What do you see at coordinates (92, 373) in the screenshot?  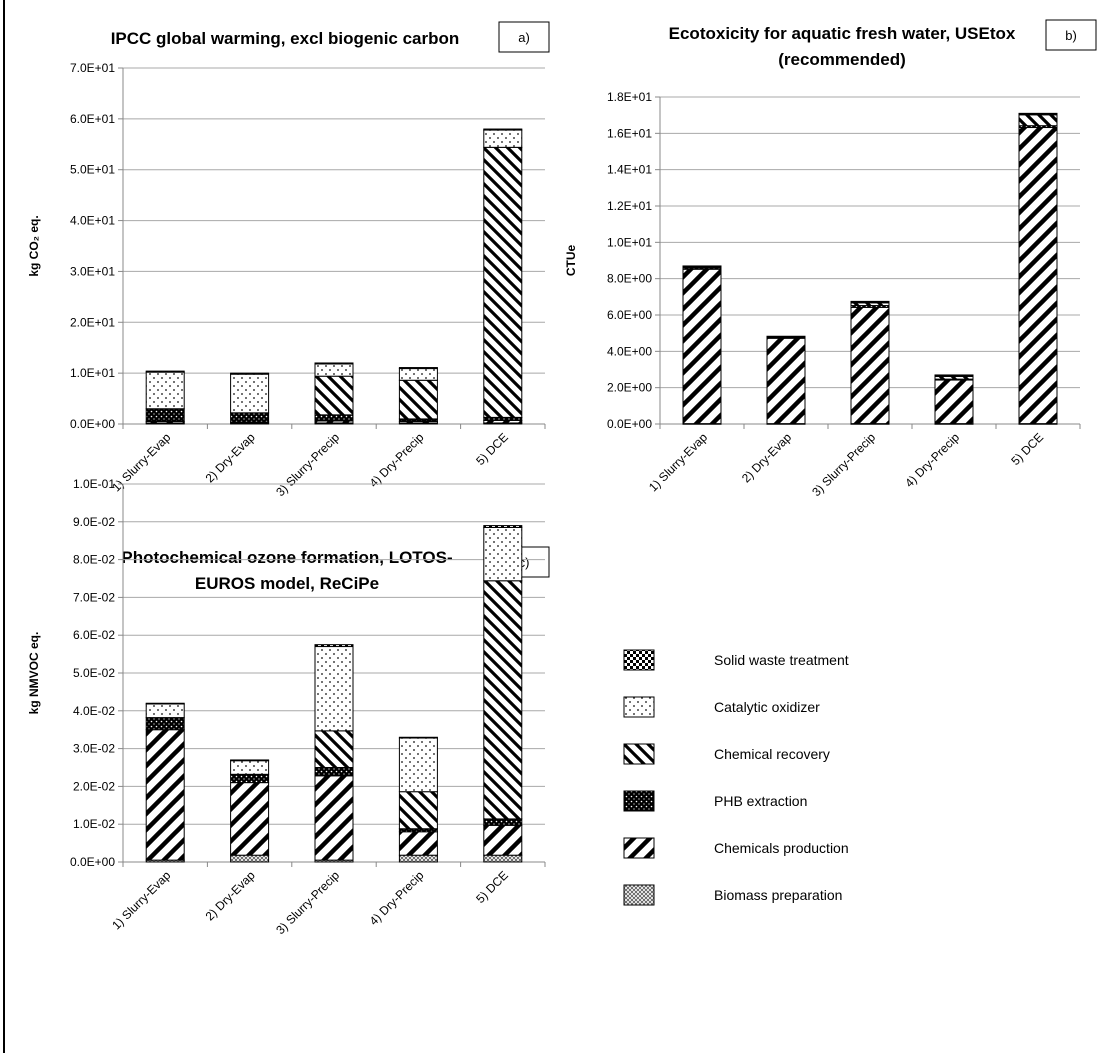 I see `chart-a-ytick-label: 1.0E+01` at bounding box center [92, 373].